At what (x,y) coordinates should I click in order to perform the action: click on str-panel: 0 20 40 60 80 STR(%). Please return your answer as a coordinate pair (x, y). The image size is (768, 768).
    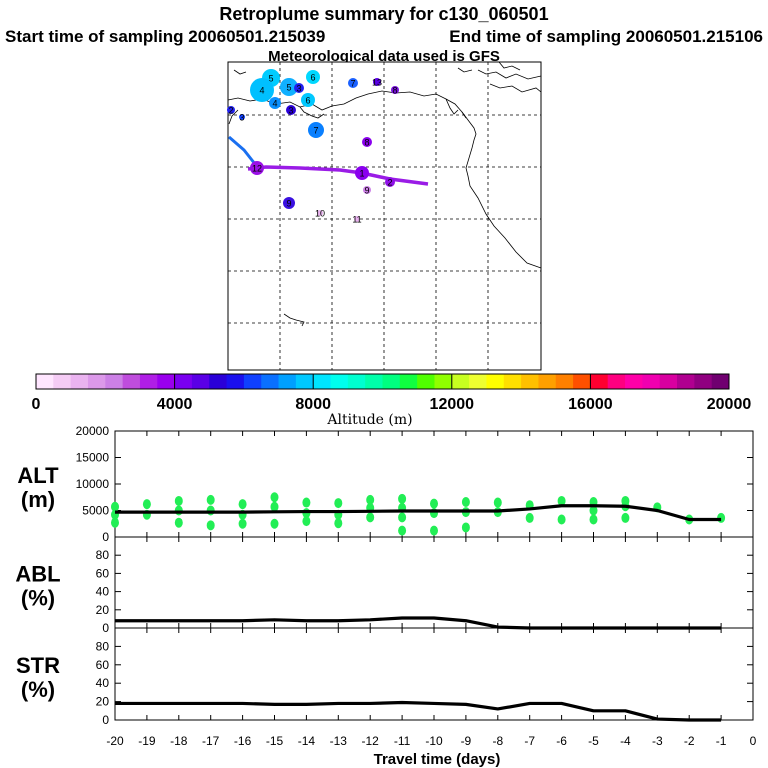
    Looking at the image, I should click on (385, 677).